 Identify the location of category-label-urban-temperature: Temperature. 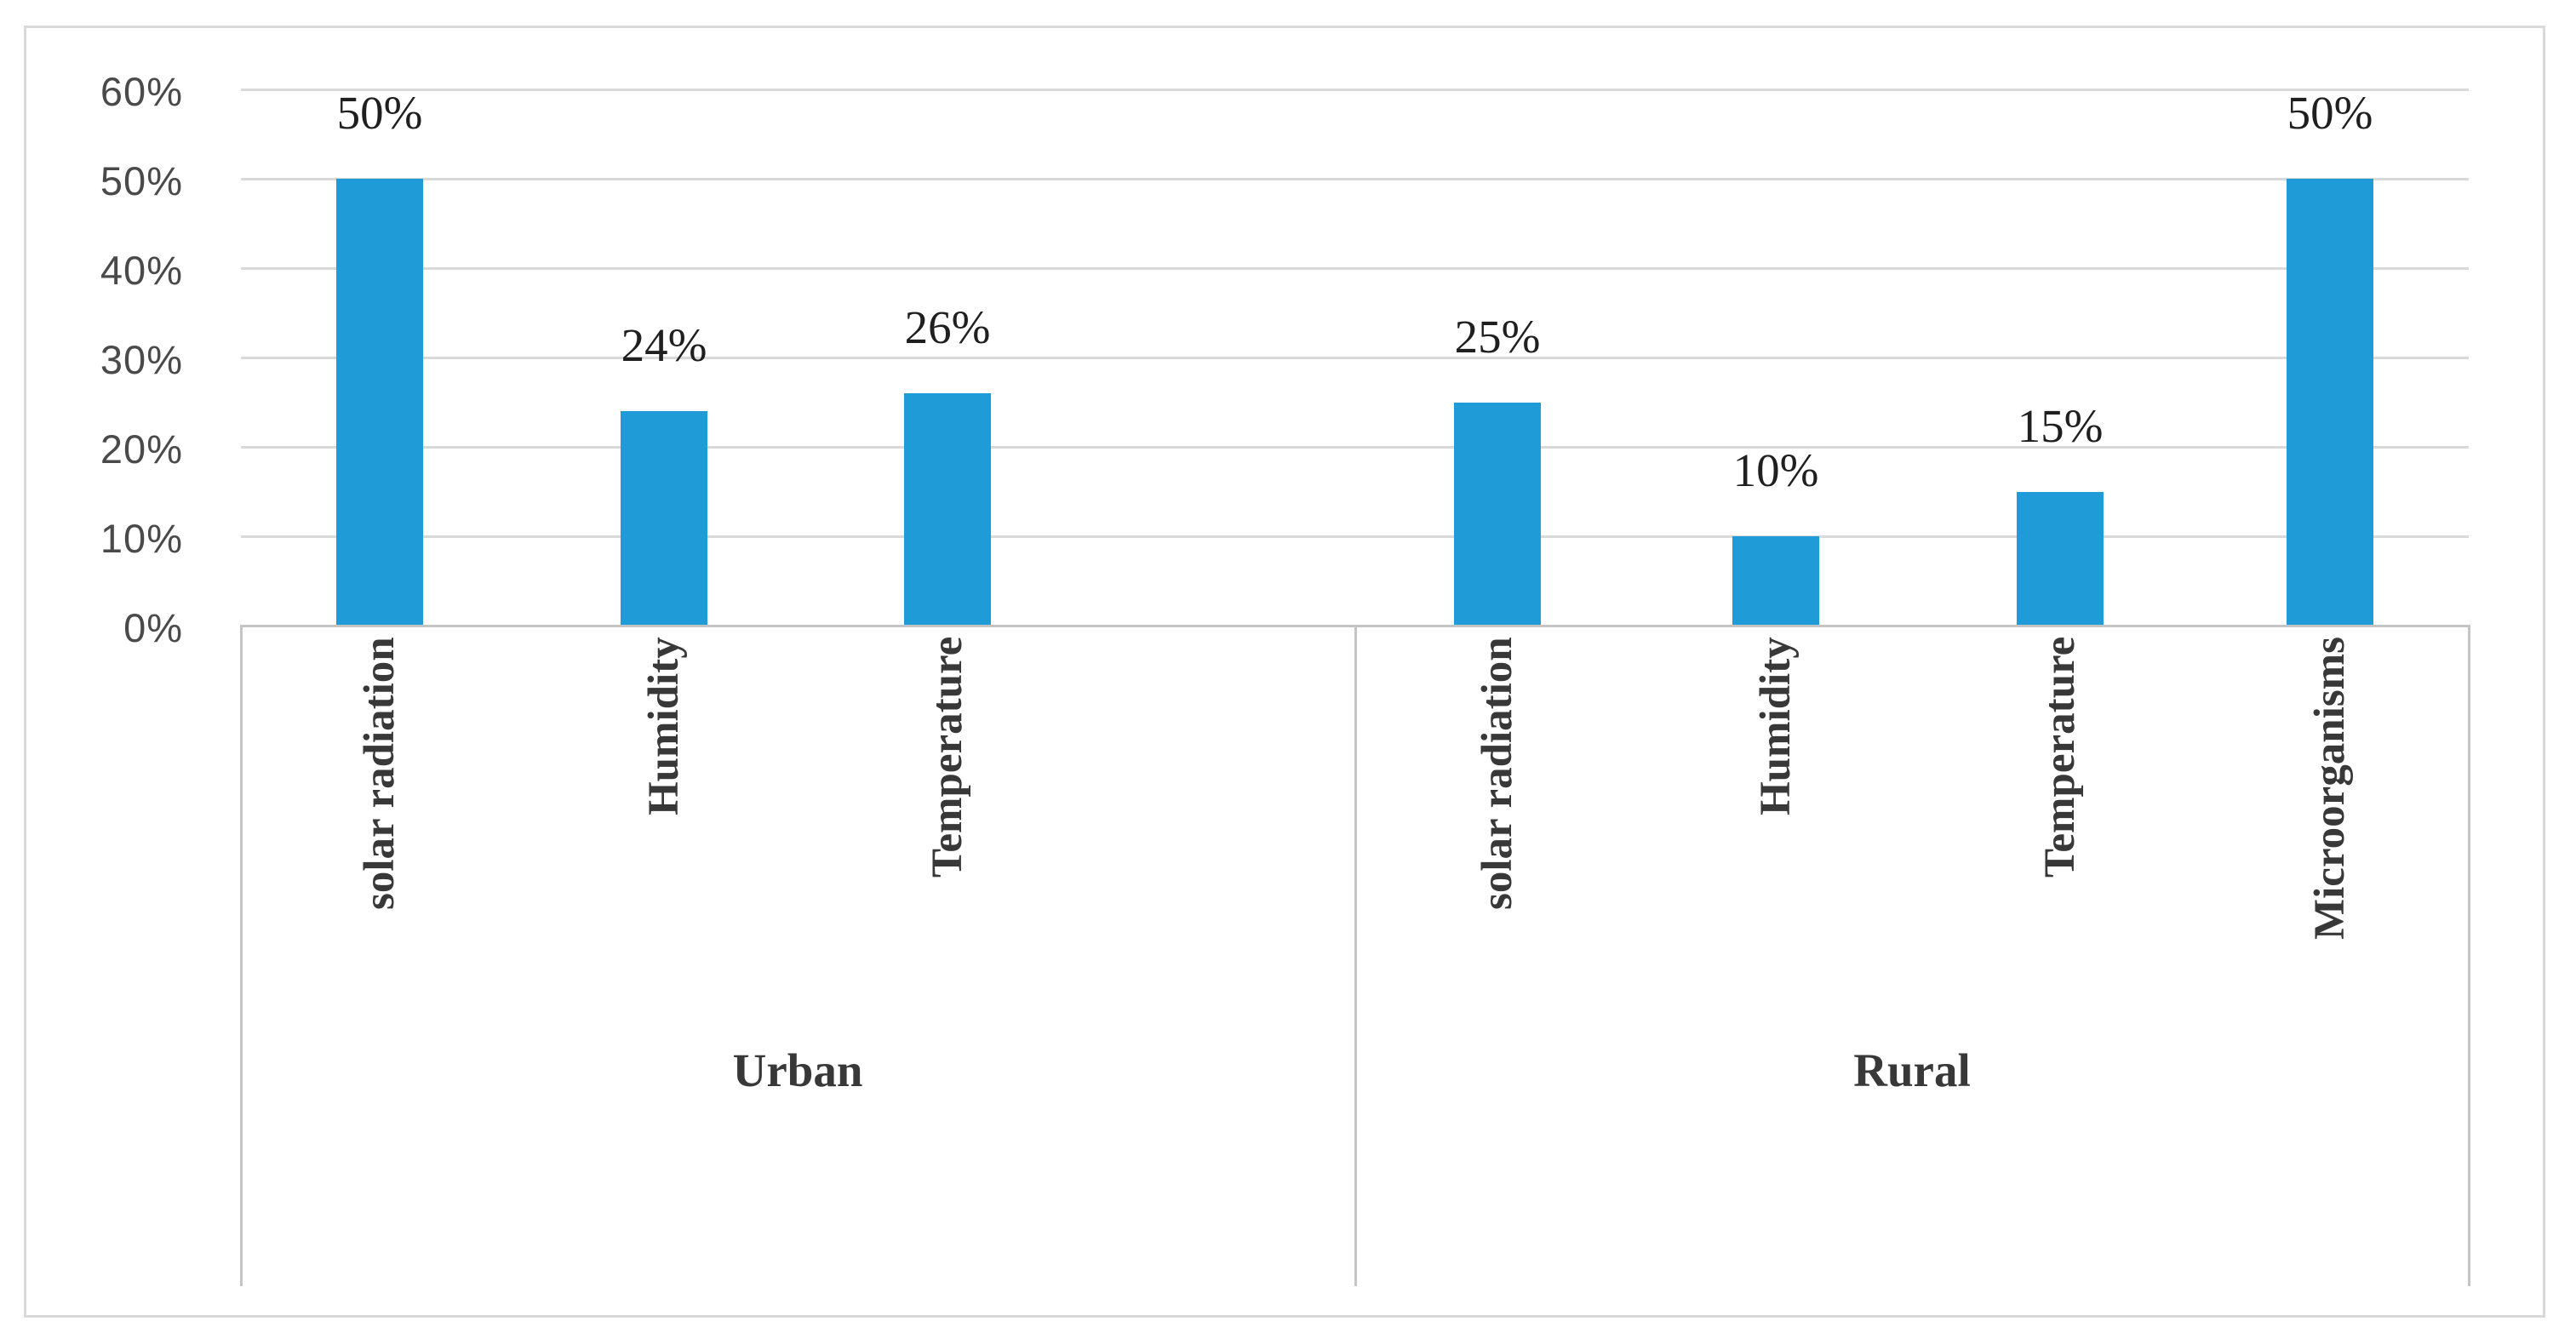
(948, 758).